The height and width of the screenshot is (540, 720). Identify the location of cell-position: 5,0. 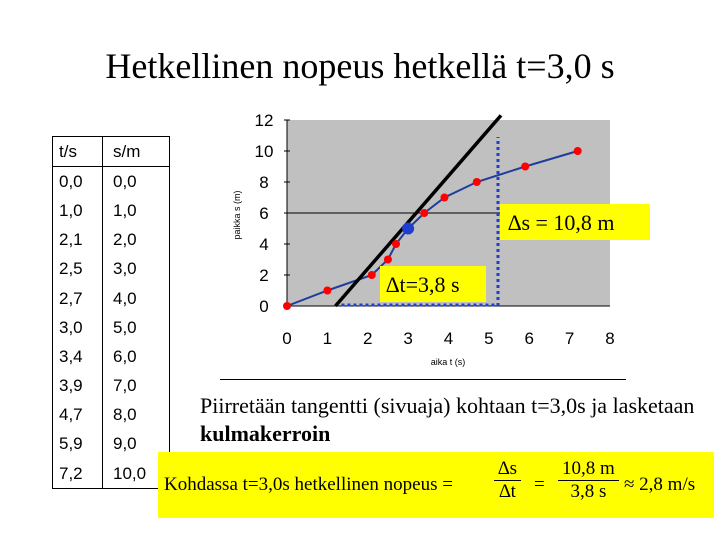
(125, 327).